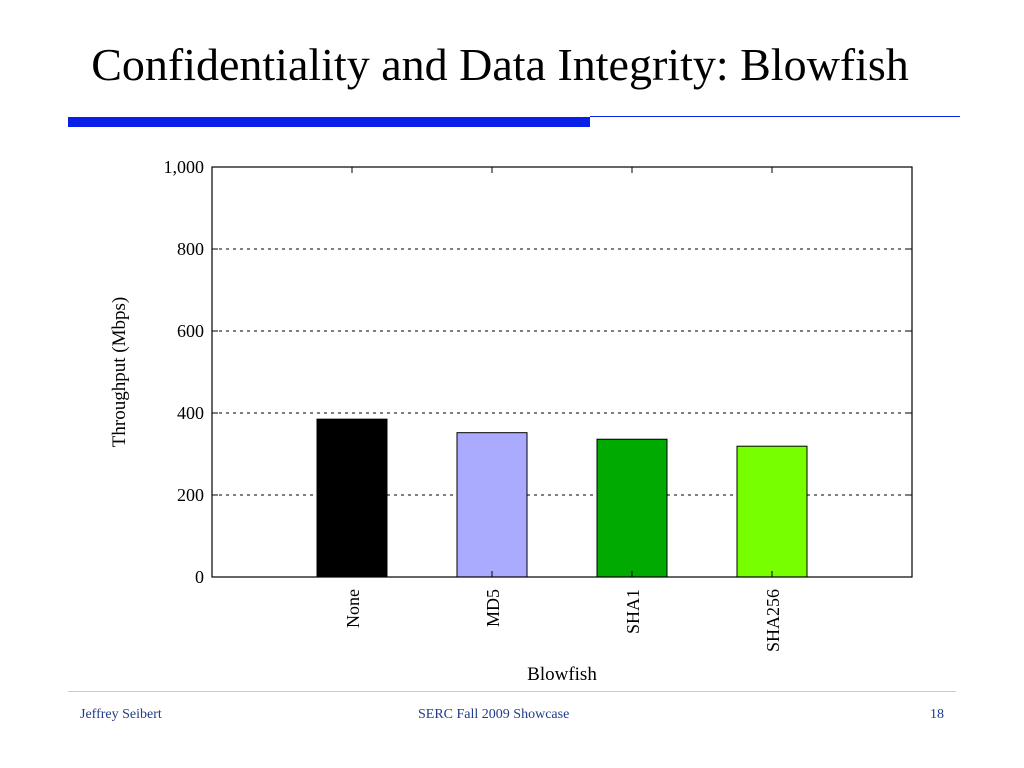 The height and width of the screenshot is (768, 1024). I want to click on y-tick-label: 200, so click(190, 495).